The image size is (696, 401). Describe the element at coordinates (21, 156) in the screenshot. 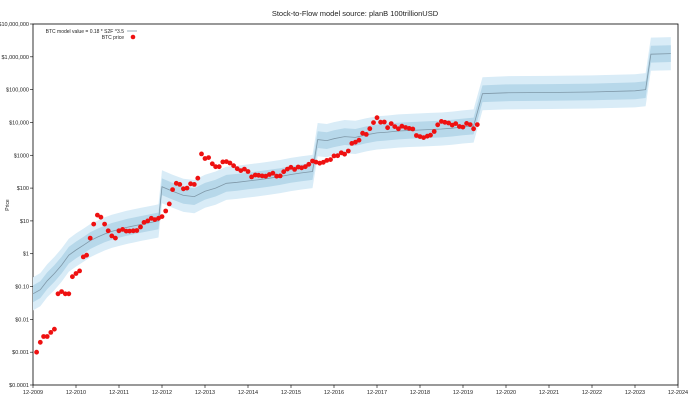

I see `y-tick-label: $1000` at that location.